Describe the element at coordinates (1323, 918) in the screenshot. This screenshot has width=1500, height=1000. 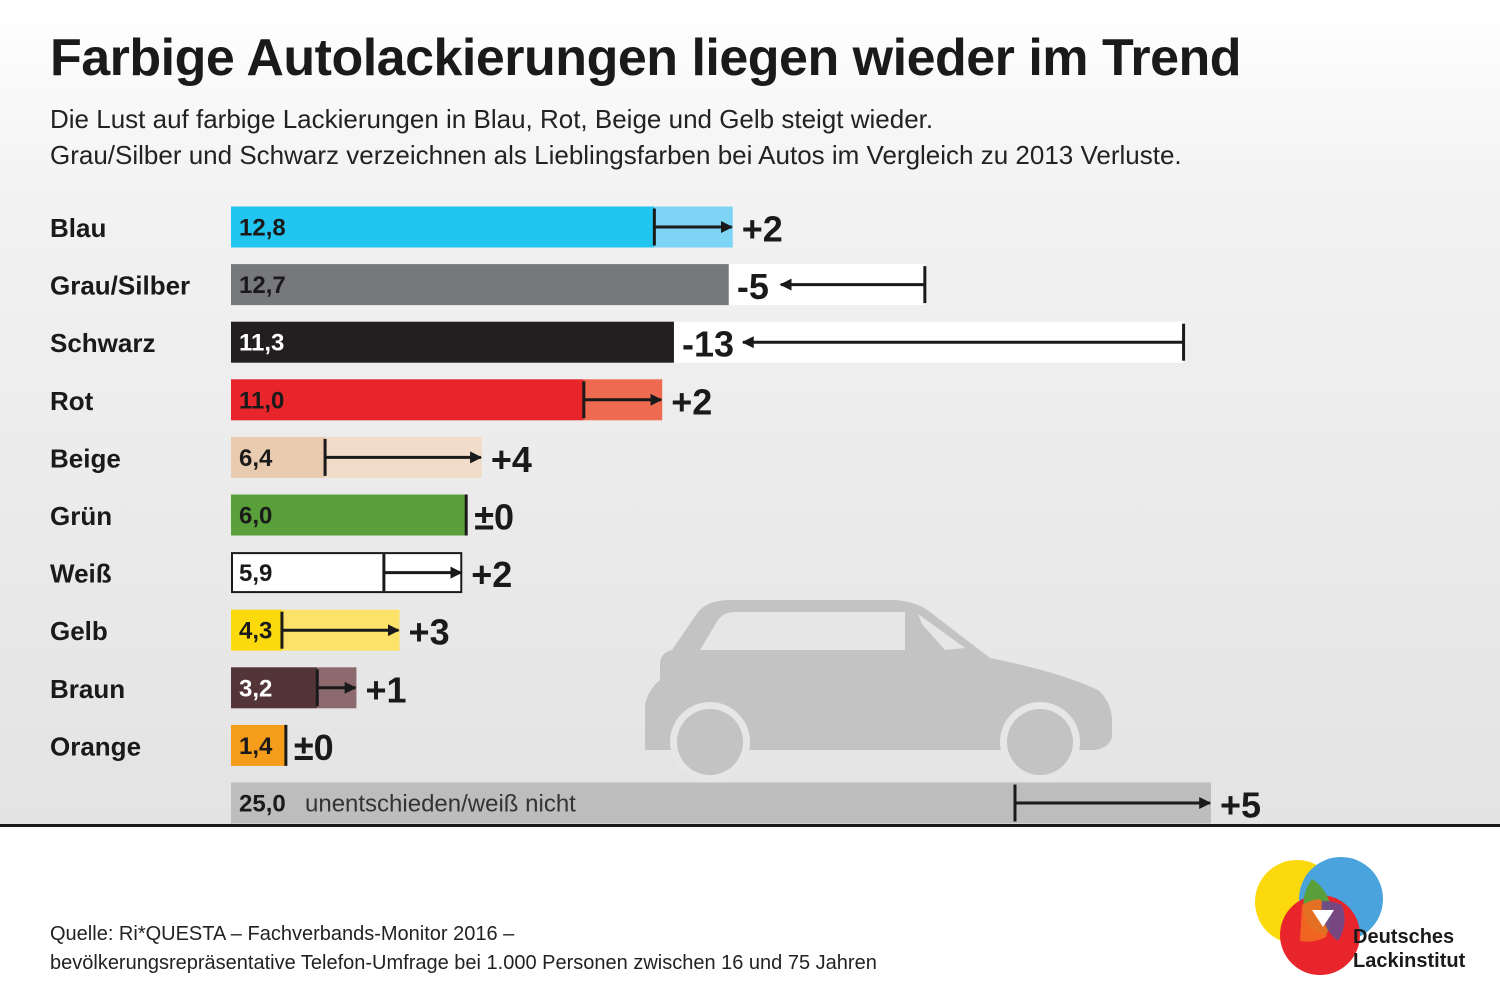
I see `logo-white-center` at that location.